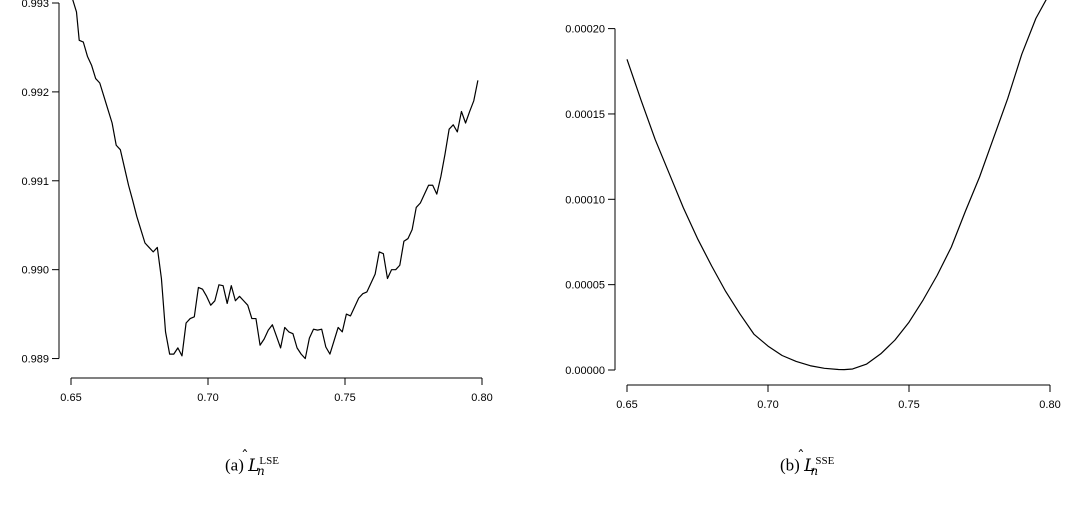 The image size is (1065, 510). I want to click on b-y-tick-label-1: 0.00005, so click(585, 286).